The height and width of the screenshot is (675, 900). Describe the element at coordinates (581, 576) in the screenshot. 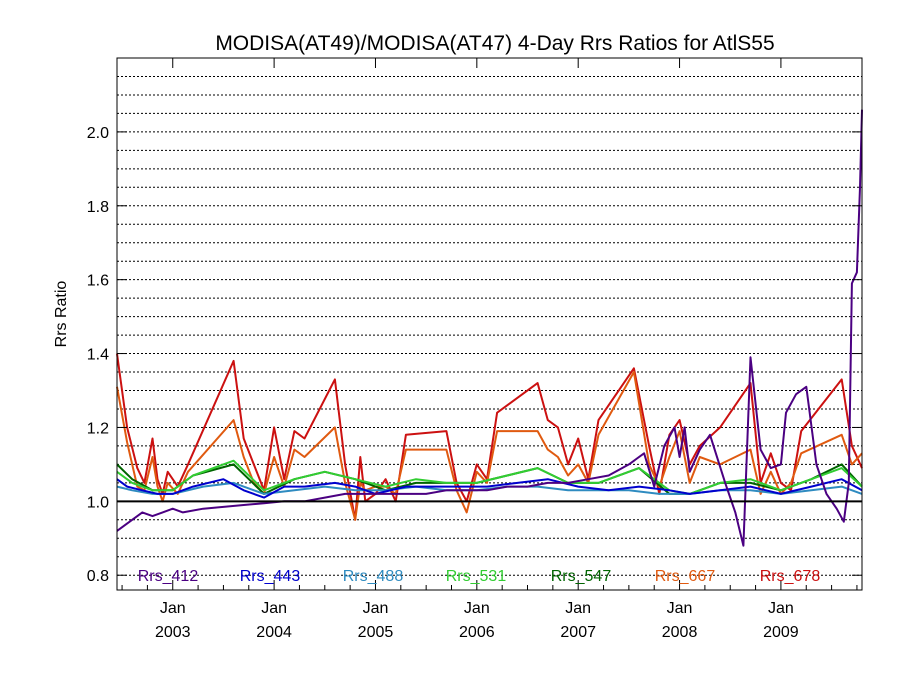

I see `legend-item-rrs-547: Rrs_547` at that location.